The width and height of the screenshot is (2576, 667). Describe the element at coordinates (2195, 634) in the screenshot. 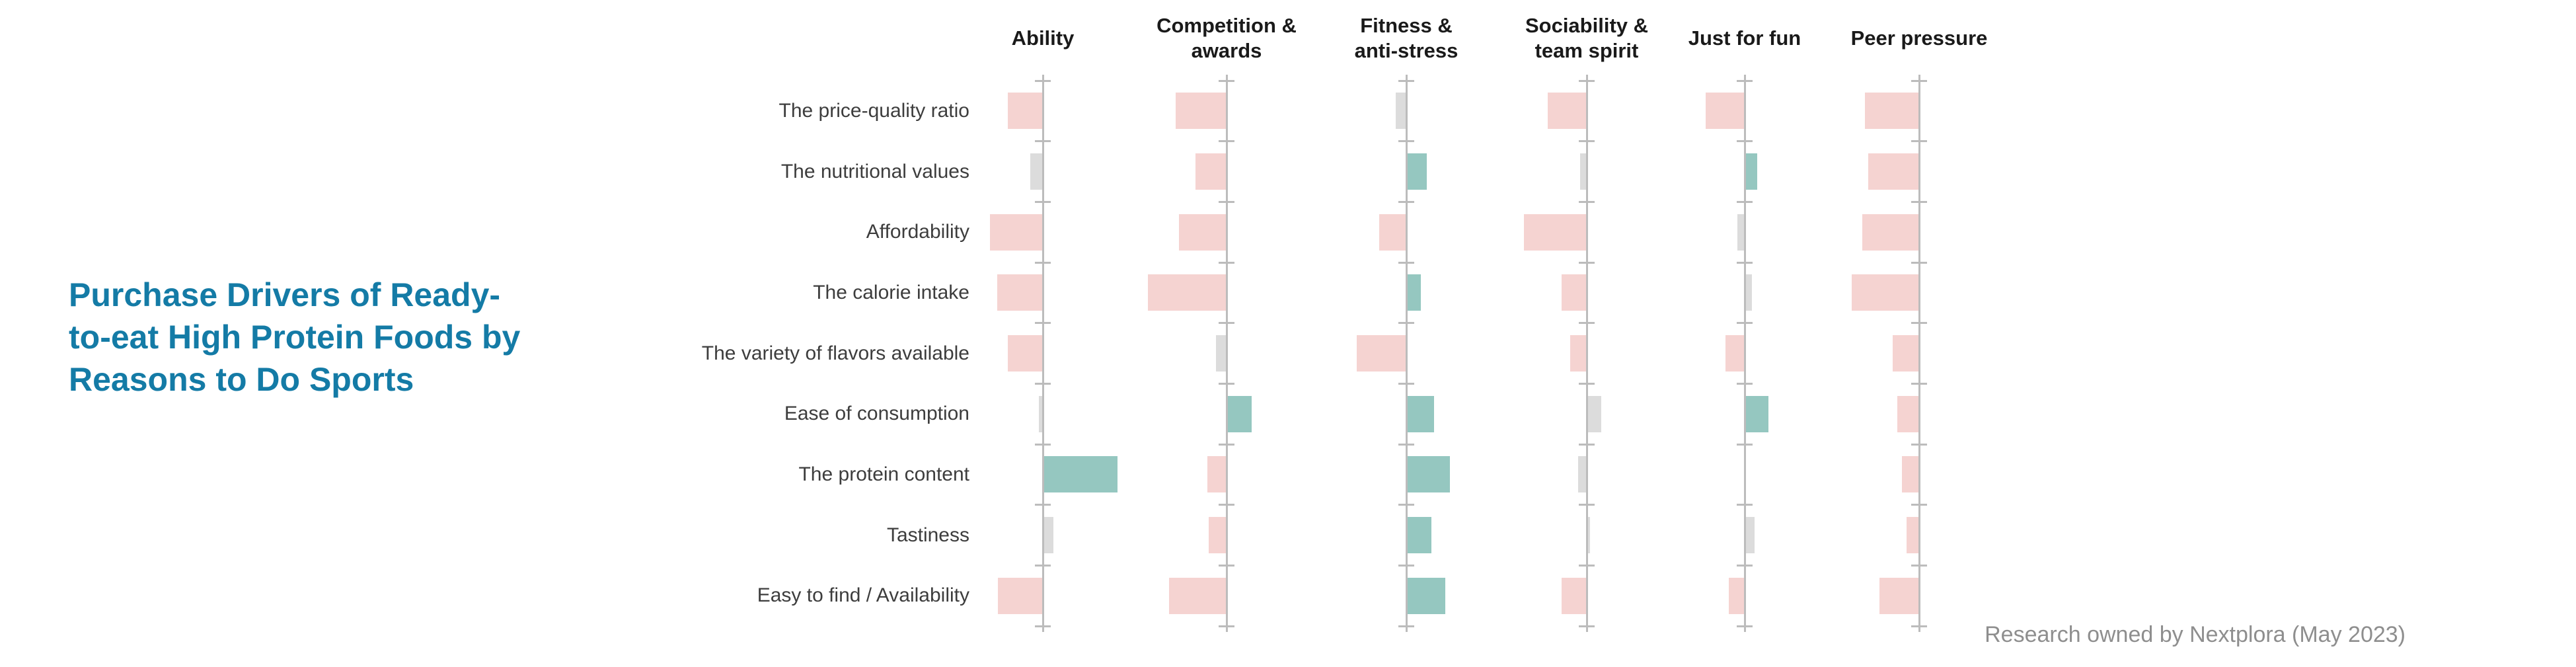

I see `source-credit: Research owned by Nextplora (May 2023)` at that location.